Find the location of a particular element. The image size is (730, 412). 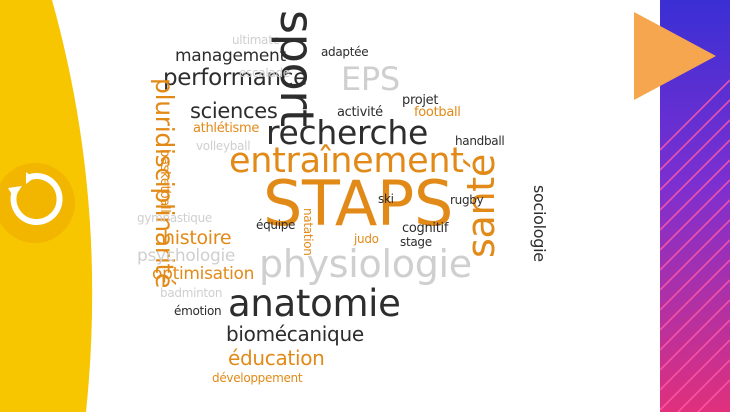

word-anatomie: anatomie is located at coordinates (314, 303).